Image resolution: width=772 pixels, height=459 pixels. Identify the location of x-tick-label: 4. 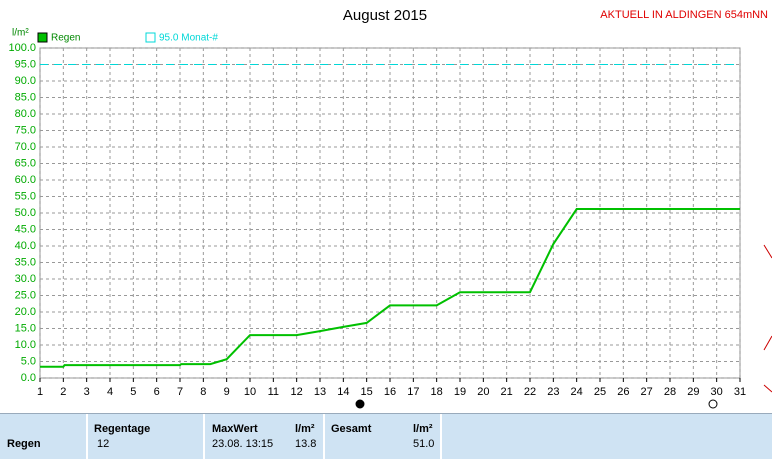
(110, 392).